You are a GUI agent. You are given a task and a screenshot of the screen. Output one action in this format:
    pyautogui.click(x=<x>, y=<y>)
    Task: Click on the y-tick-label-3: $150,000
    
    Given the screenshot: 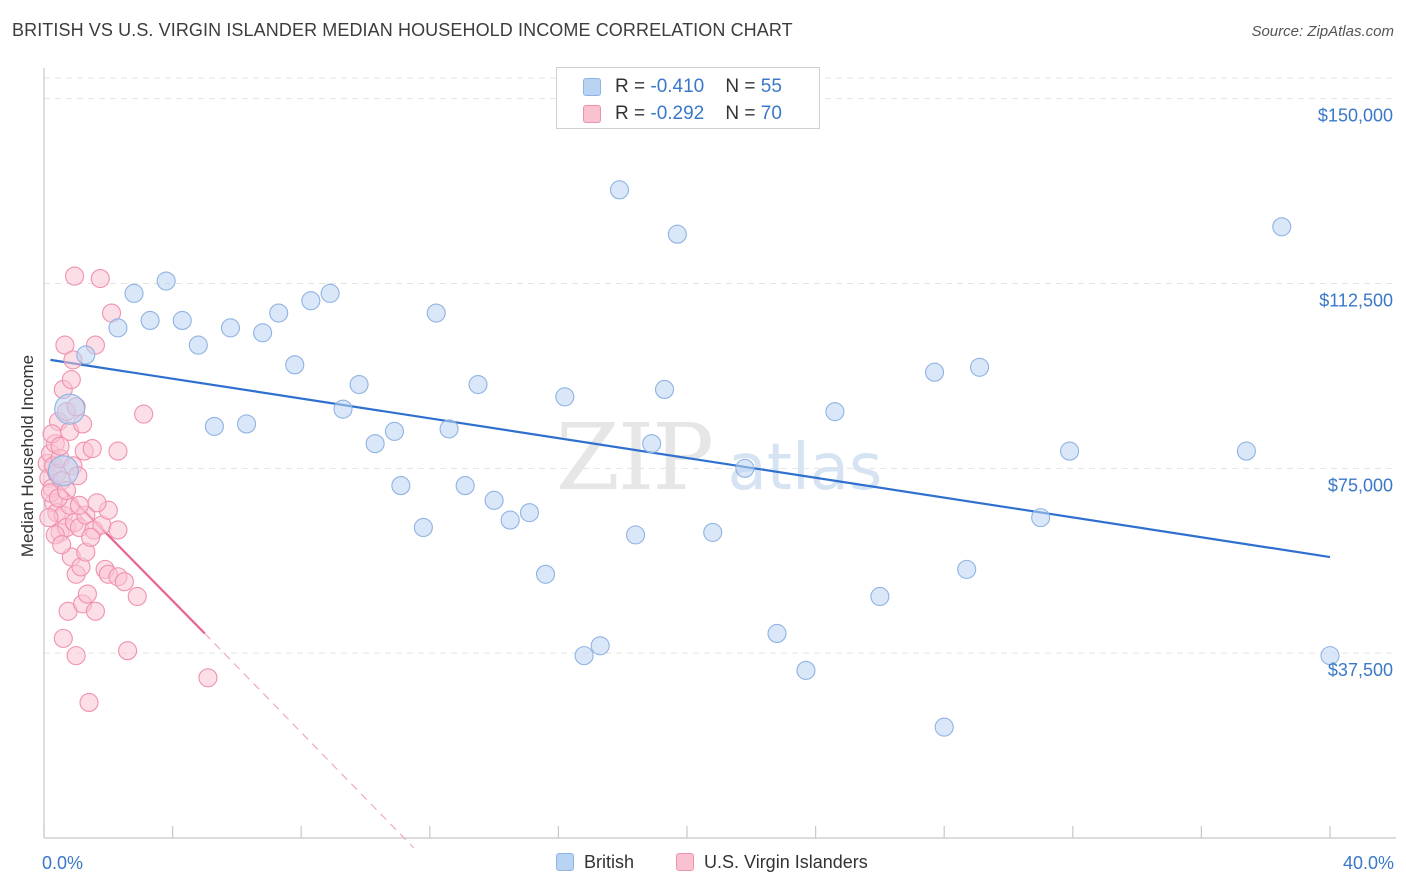 What is the action you would take?
    pyautogui.click(x=1355, y=116)
    